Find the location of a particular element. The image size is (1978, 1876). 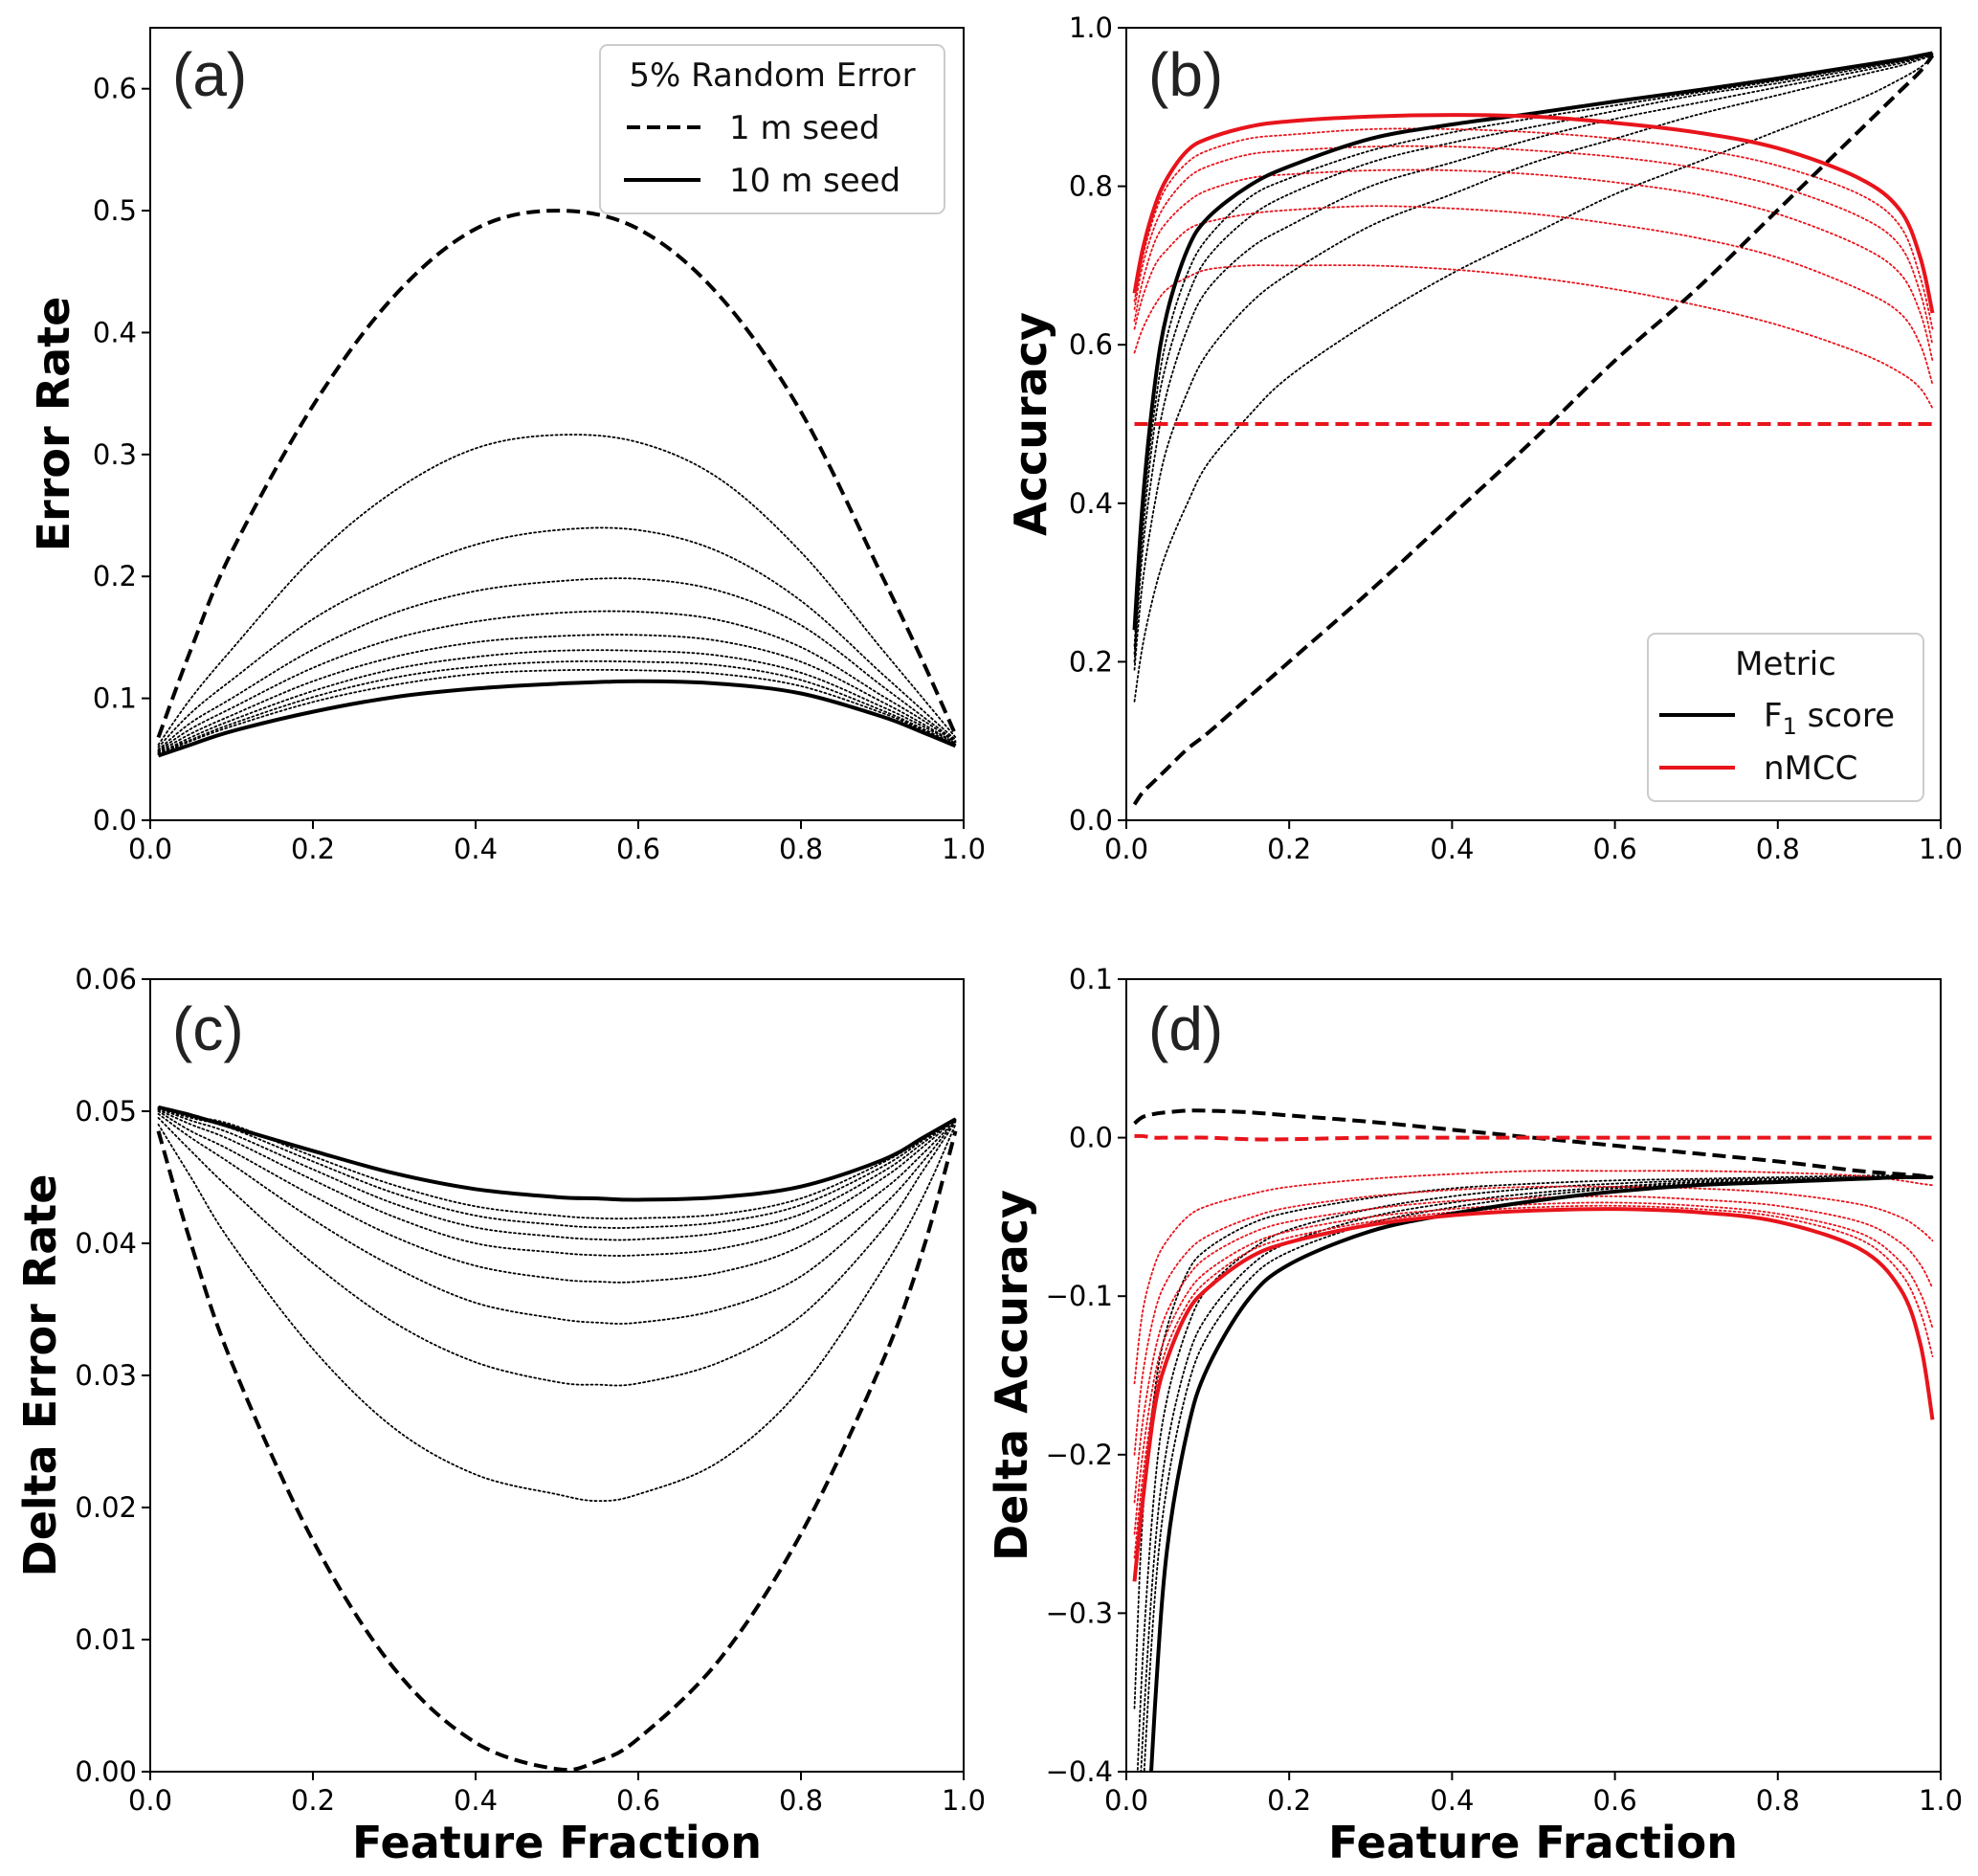

series-line-c-1-m-seed is located at coordinates (557, 1451).